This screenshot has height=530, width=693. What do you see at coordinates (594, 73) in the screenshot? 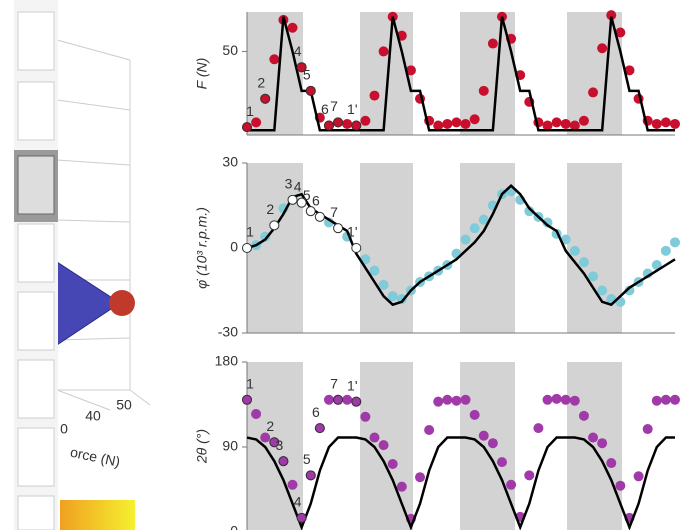
I see `phase-band` at bounding box center [594, 73].